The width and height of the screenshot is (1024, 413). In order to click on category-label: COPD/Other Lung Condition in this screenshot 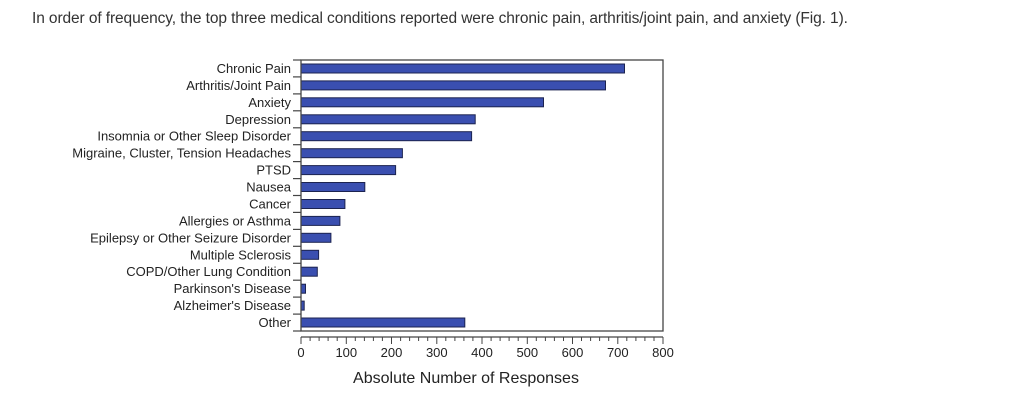, I will do `click(208, 271)`.